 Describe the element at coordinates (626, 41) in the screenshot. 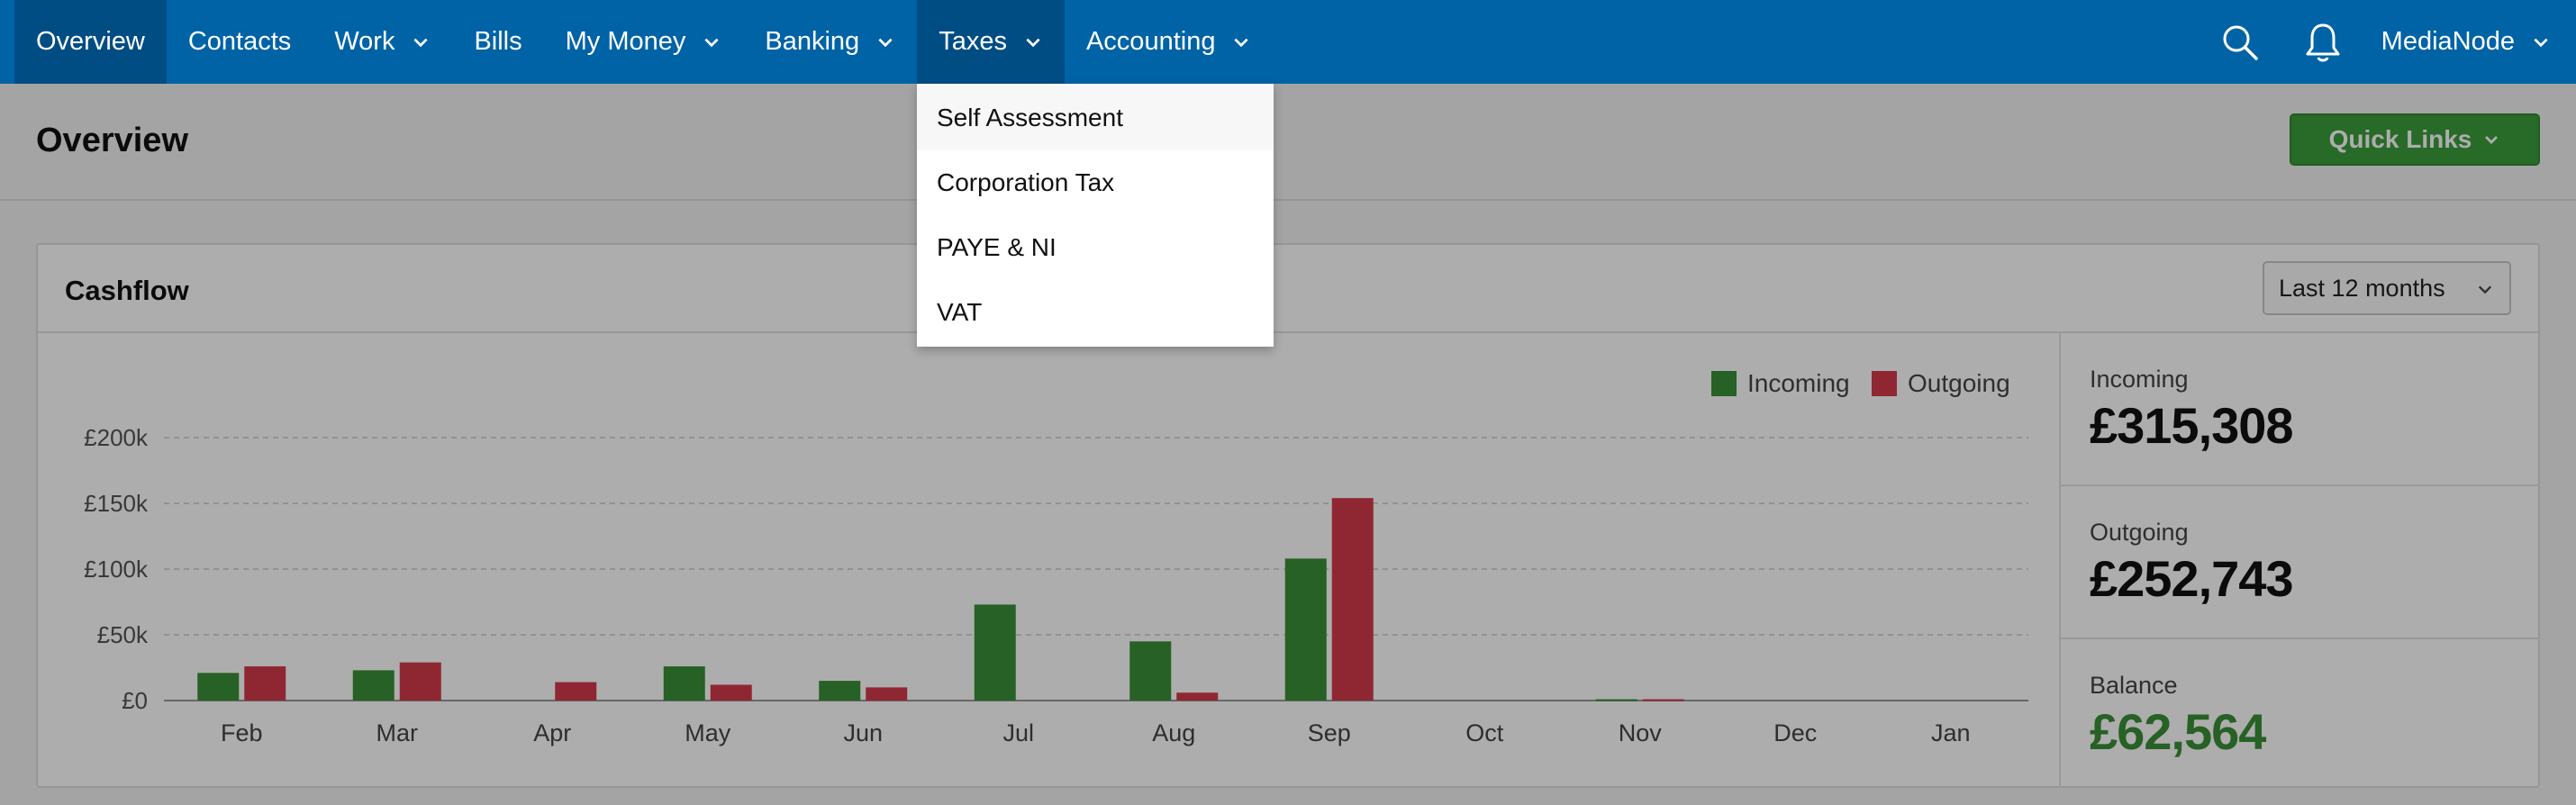

I see `nav-my-money-label: My Money` at that location.